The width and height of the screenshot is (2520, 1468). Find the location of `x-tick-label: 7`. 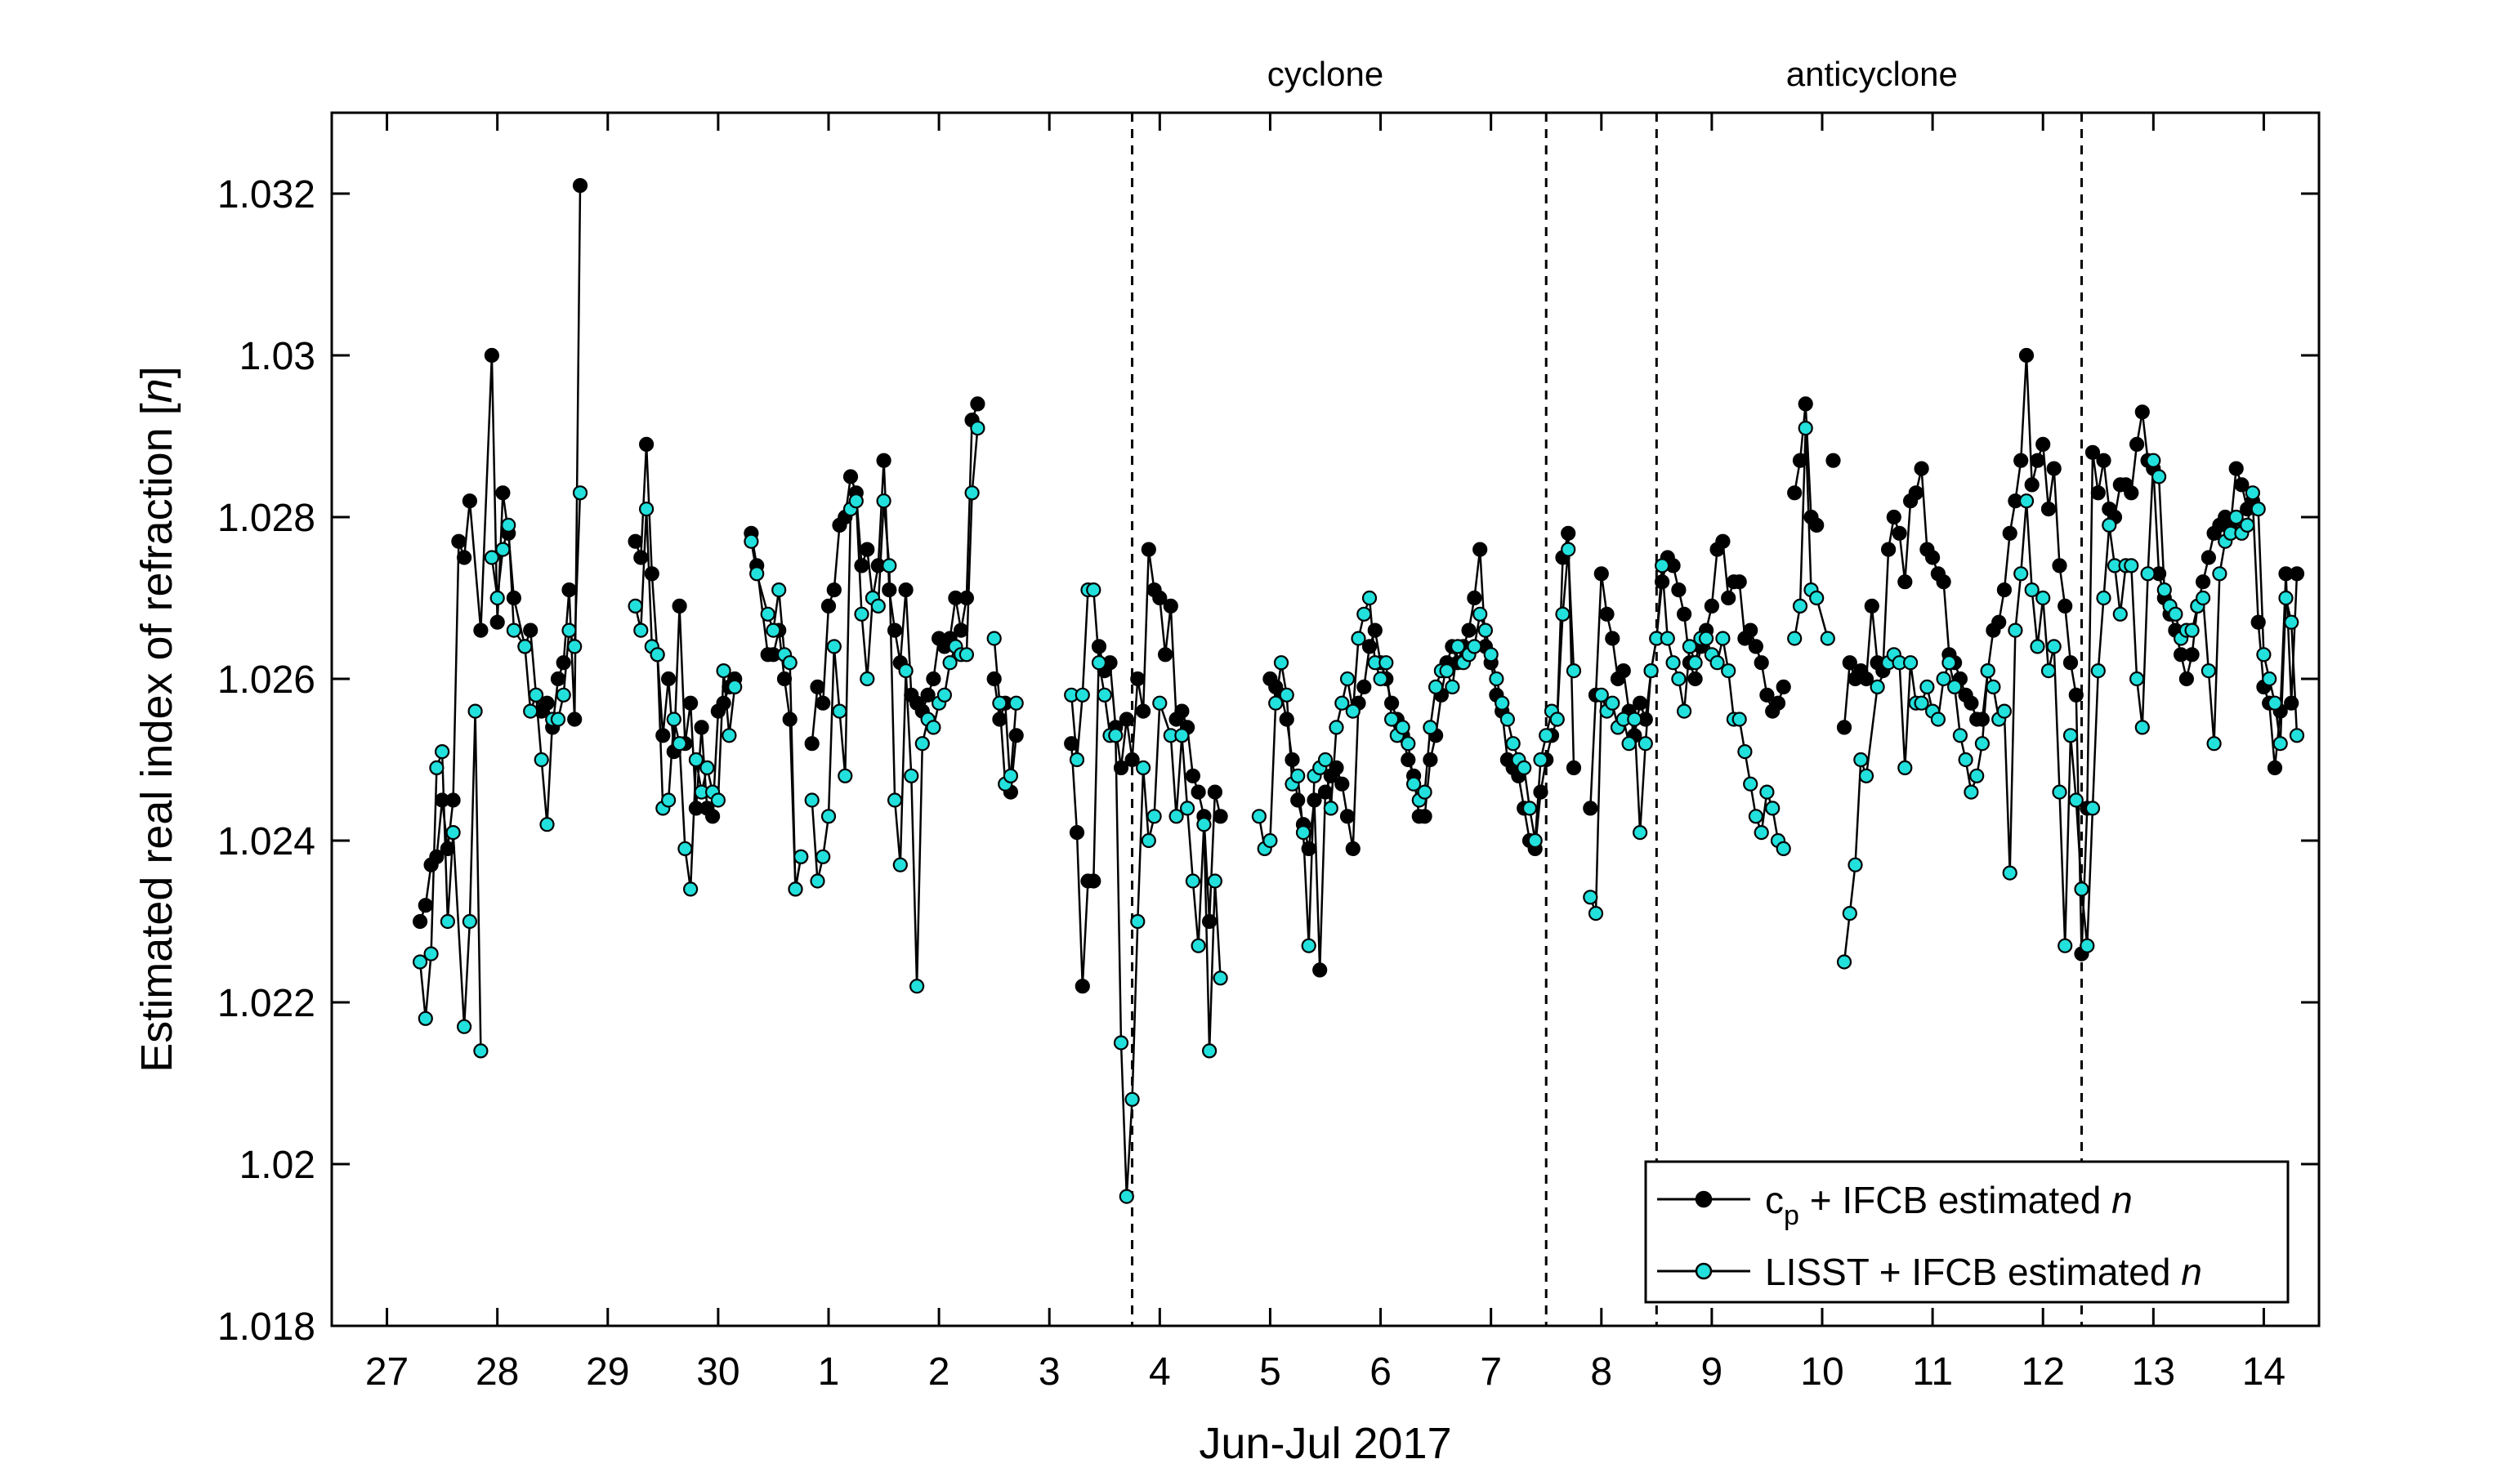

x-tick-label: 7 is located at coordinates (1491, 1372).